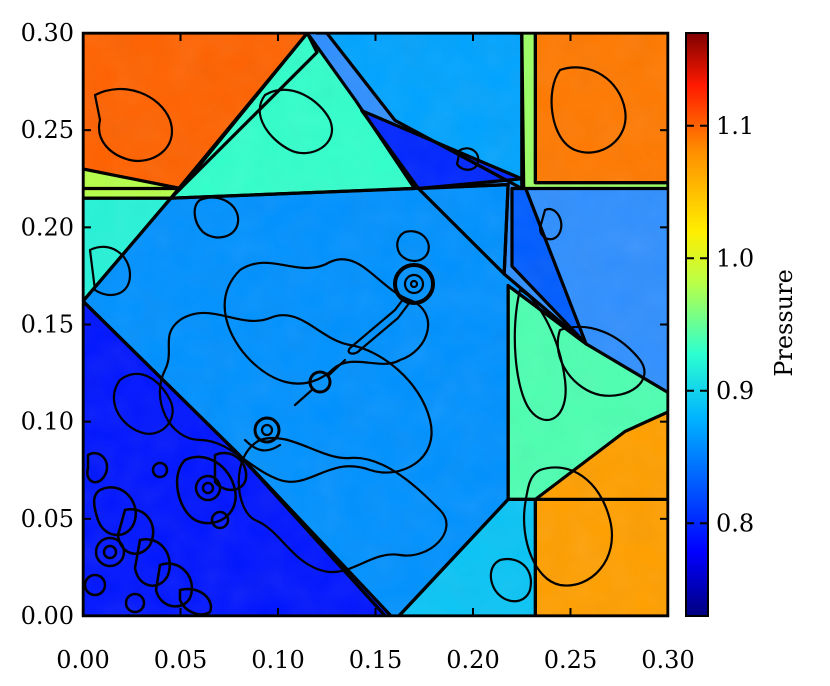  I want to click on x-tick-label: 0.15, so click(375, 660).